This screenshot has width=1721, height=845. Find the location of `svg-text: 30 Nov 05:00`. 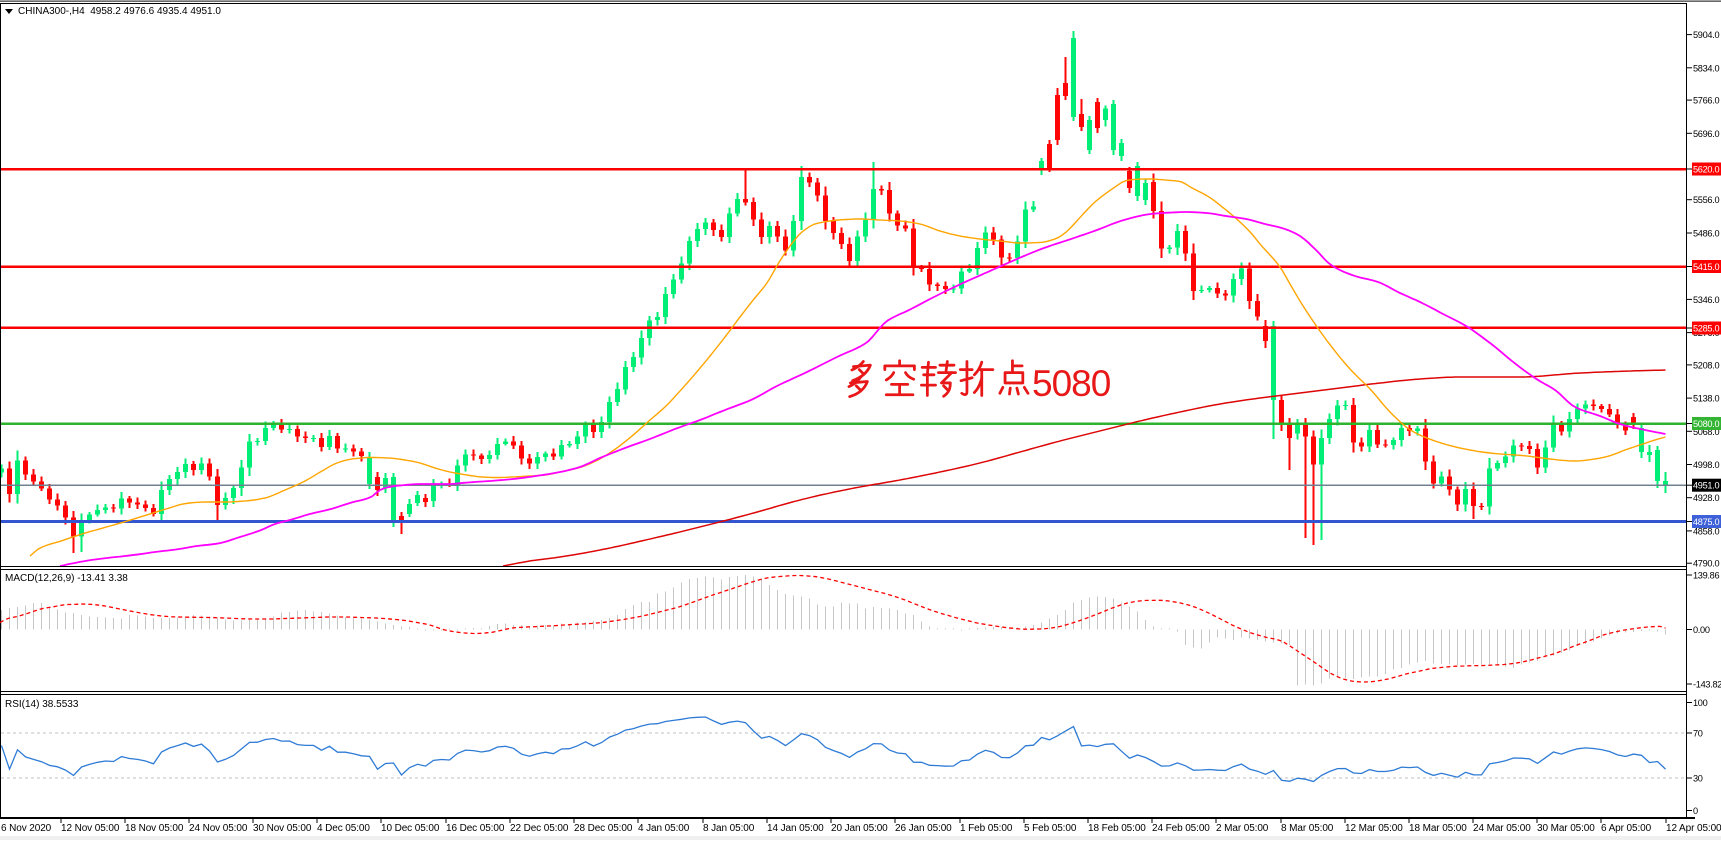

svg-text: 30 Nov 05:00 is located at coordinates (282, 828).